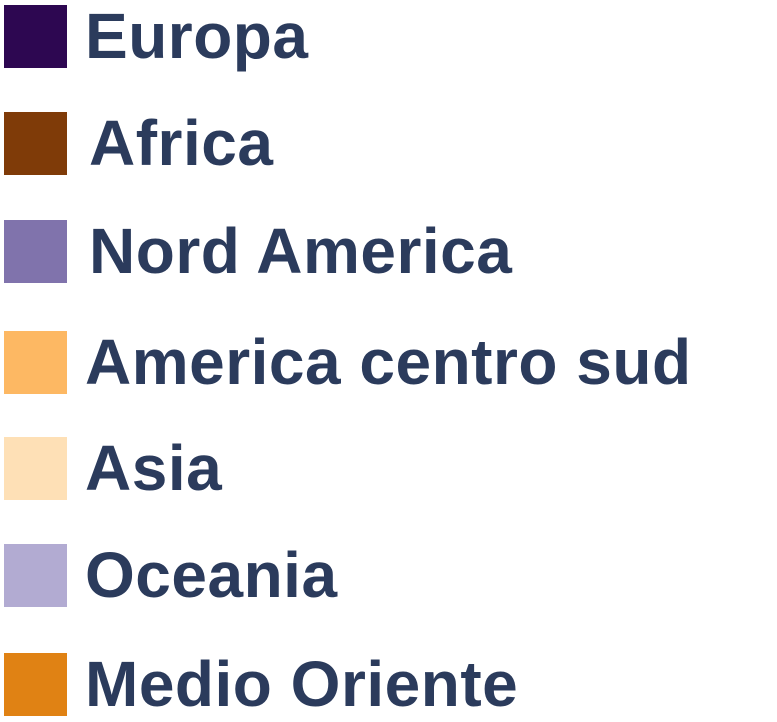  Describe the element at coordinates (35, 143) in the screenshot. I see `legend-swatch-africa` at that location.